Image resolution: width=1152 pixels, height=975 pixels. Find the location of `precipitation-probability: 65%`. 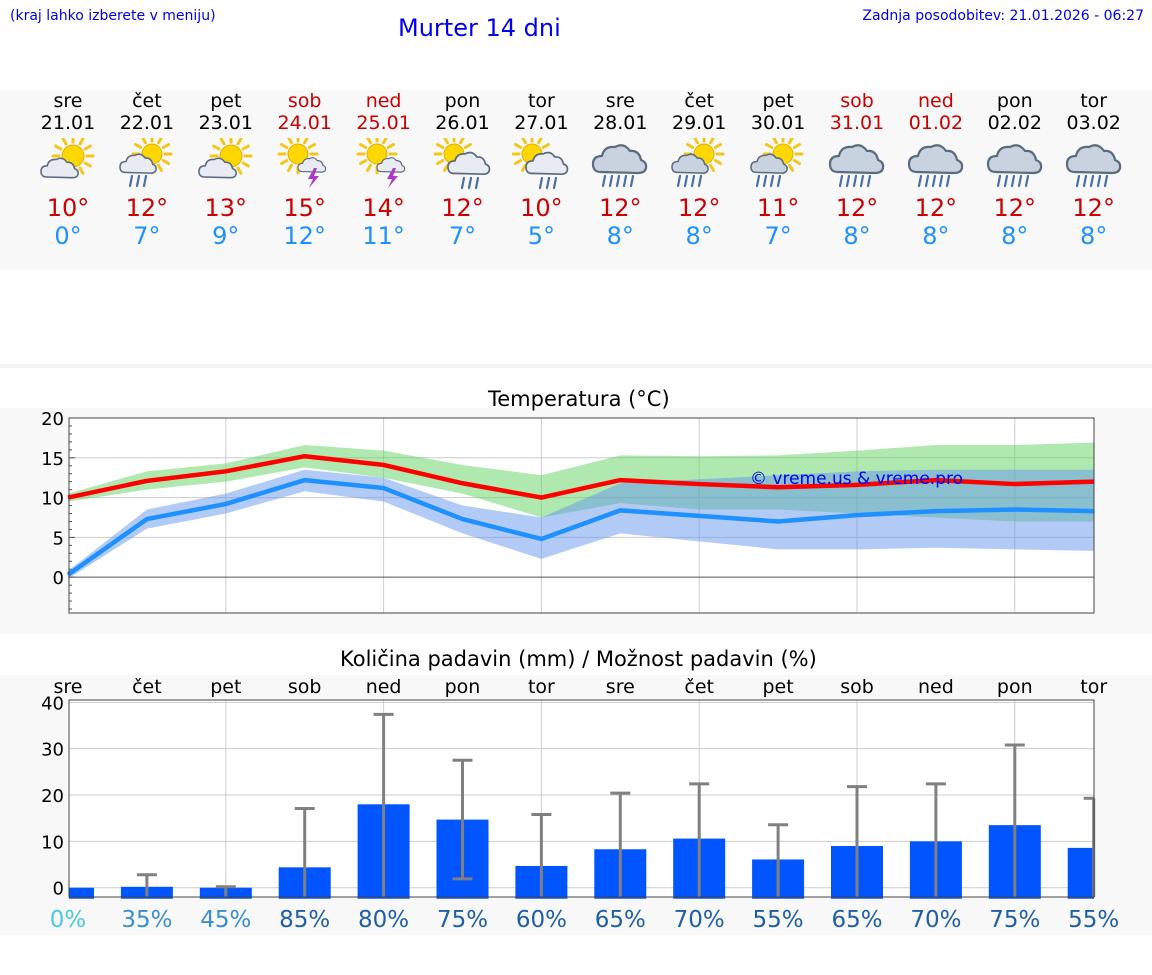

precipitation-probability: 65% is located at coordinates (620, 920).